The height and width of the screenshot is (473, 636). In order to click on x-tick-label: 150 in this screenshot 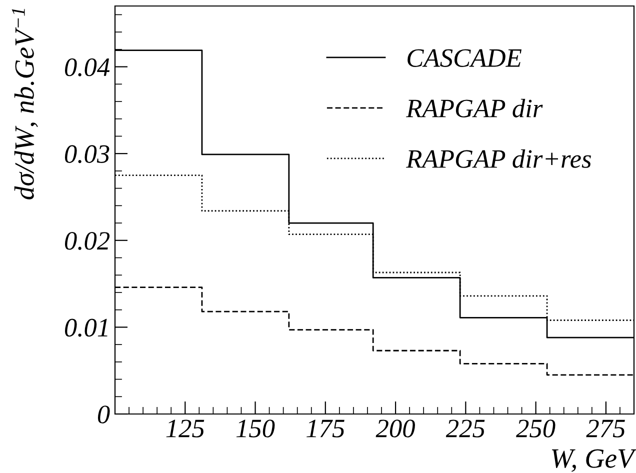, I will do `click(255, 429)`.